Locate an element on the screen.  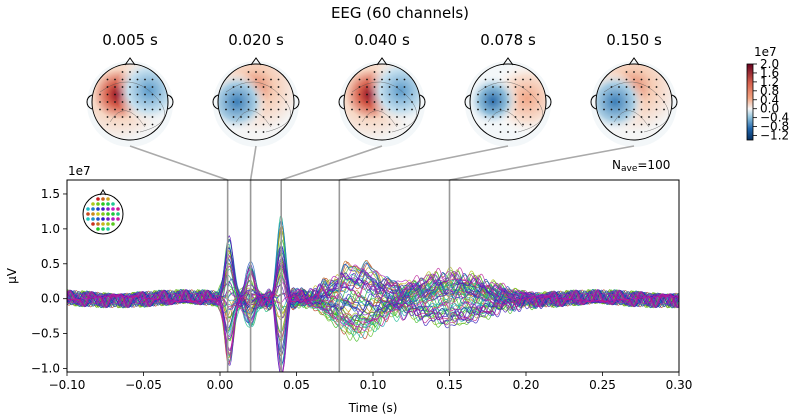
colorbar: 1e7 2.01.61.20.80.40.0−0.4−0.8−1.2 is located at coordinates (767, 94).